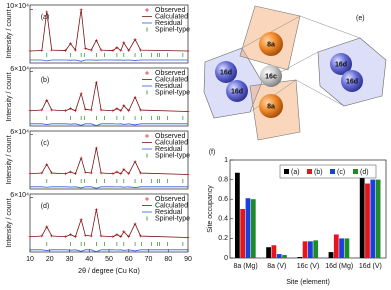 The height and width of the screenshot is (290, 391). Describe the element at coordinates (360, 18) in the screenshot. I see `panel-label: (e)` at that location.